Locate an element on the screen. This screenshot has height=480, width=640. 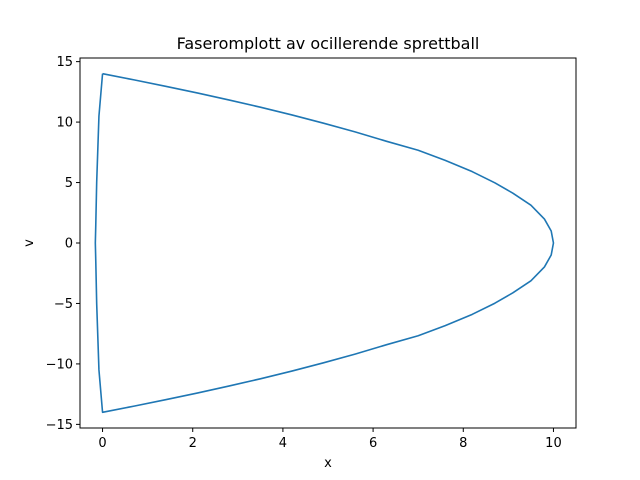
x-tick-label: 2 is located at coordinates (193, 443).